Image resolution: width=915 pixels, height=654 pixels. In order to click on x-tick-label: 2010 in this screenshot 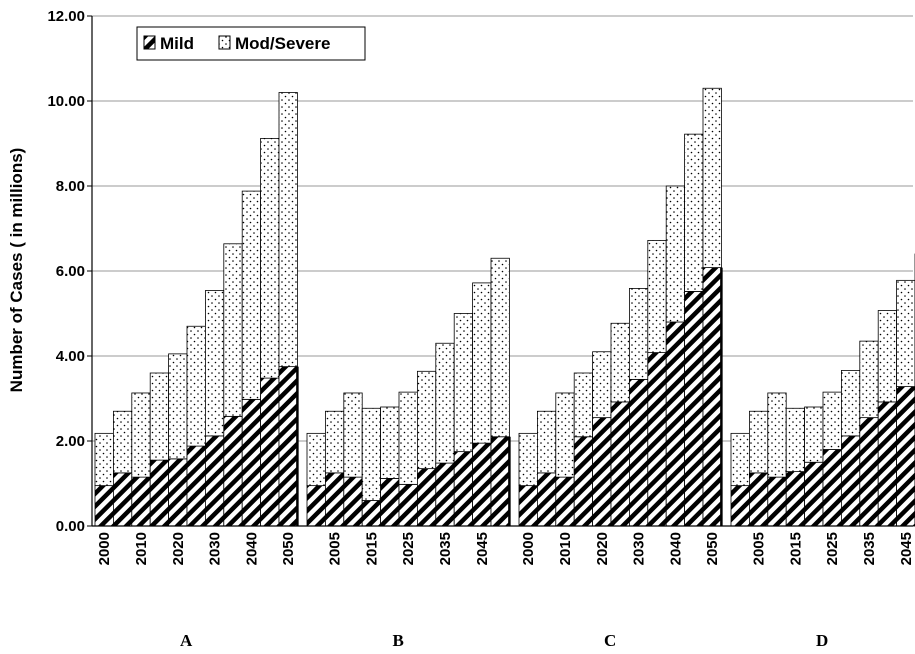, I will do `click(141, 548)`.